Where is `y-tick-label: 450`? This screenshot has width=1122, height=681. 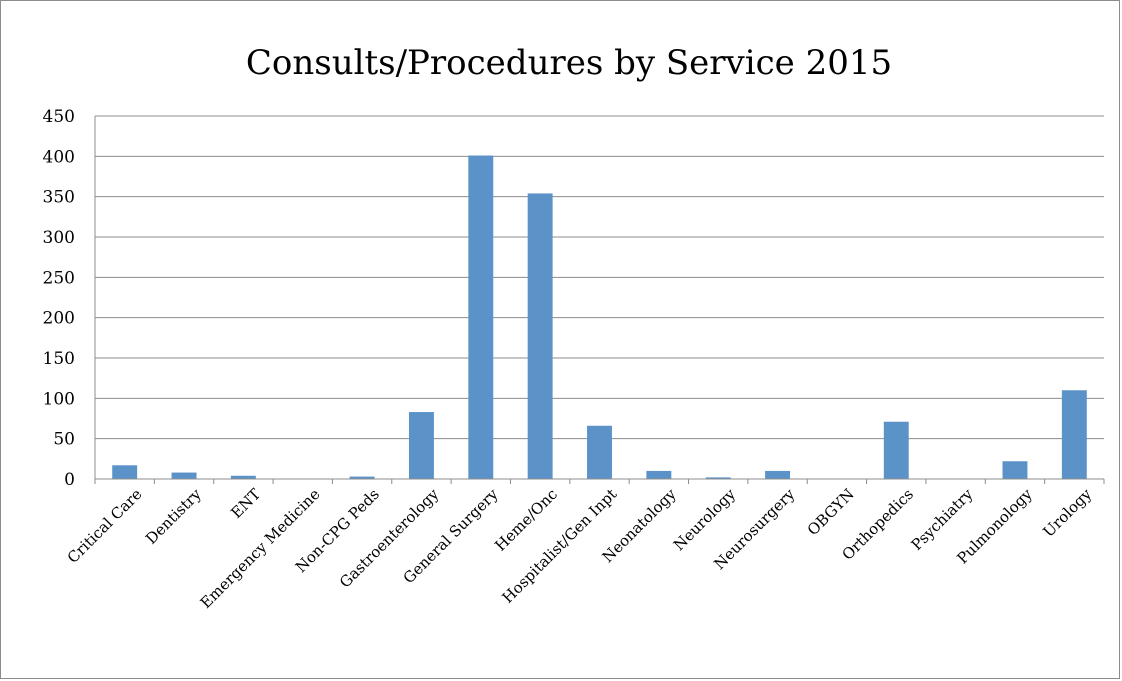
y-tick-label: 450 is located at coordinates (59, 117).